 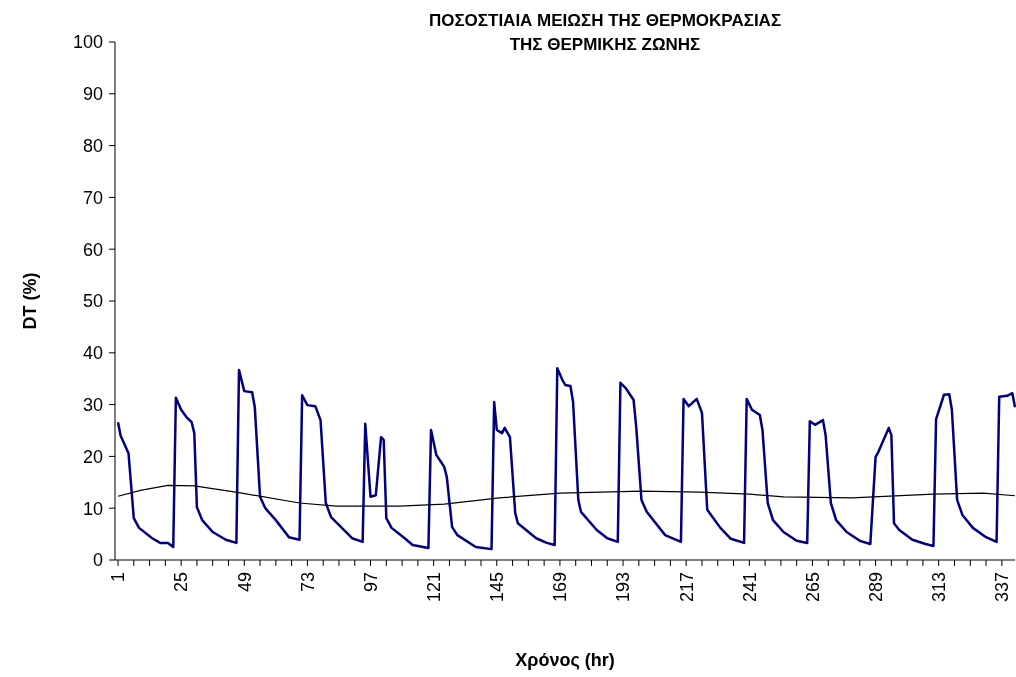 I want to click on x-tick-label: 265, so click(x=812, y=587).